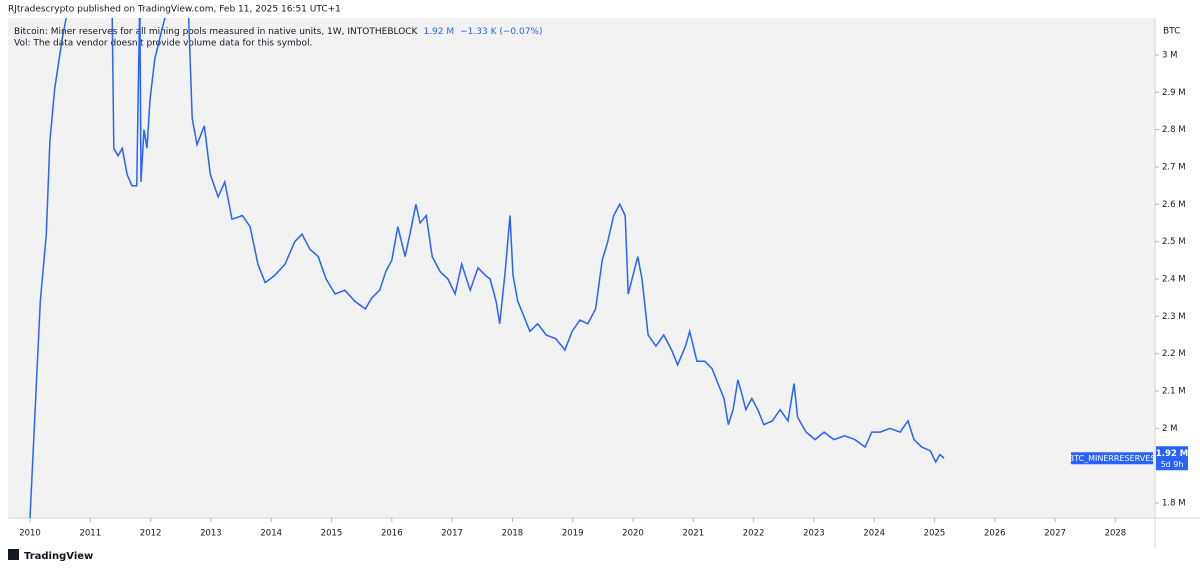 The width and height of the screenshot is (1200, 575). I want to click on x-tick-label: 2012, so click(151, 534).